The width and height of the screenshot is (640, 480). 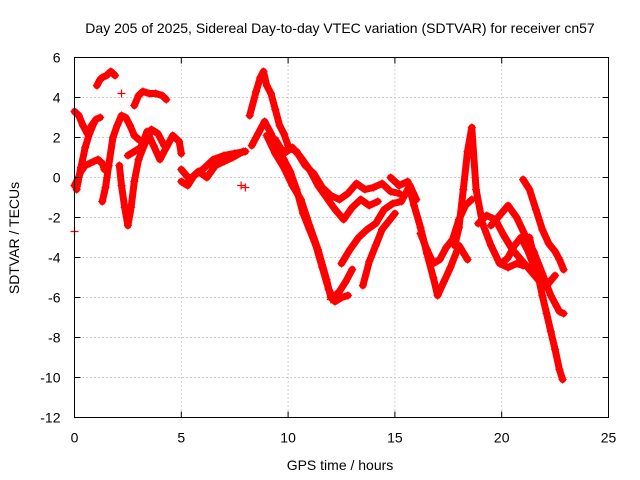 What do you see at coordinates (288, 438) in the screenshot?
I see `x-tick-label: 10` at bounding box center [288, 438].